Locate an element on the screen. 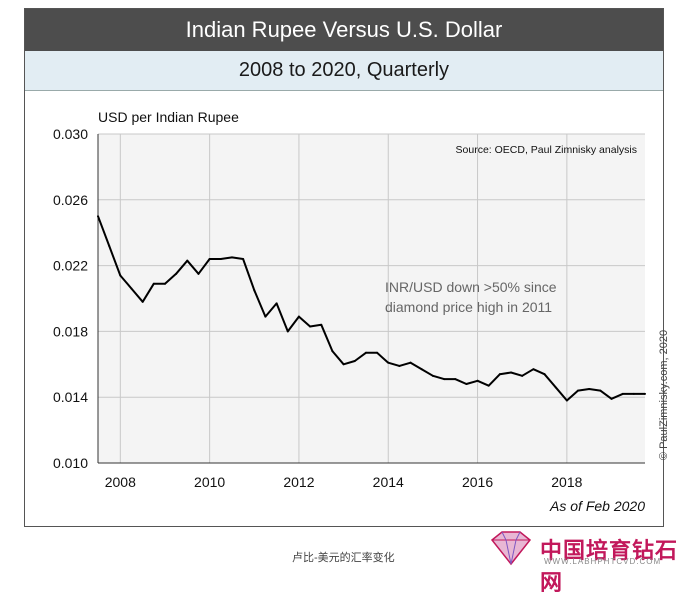  y-axis-label: USD per Indian Rupee is located at coordinates (168, 117).